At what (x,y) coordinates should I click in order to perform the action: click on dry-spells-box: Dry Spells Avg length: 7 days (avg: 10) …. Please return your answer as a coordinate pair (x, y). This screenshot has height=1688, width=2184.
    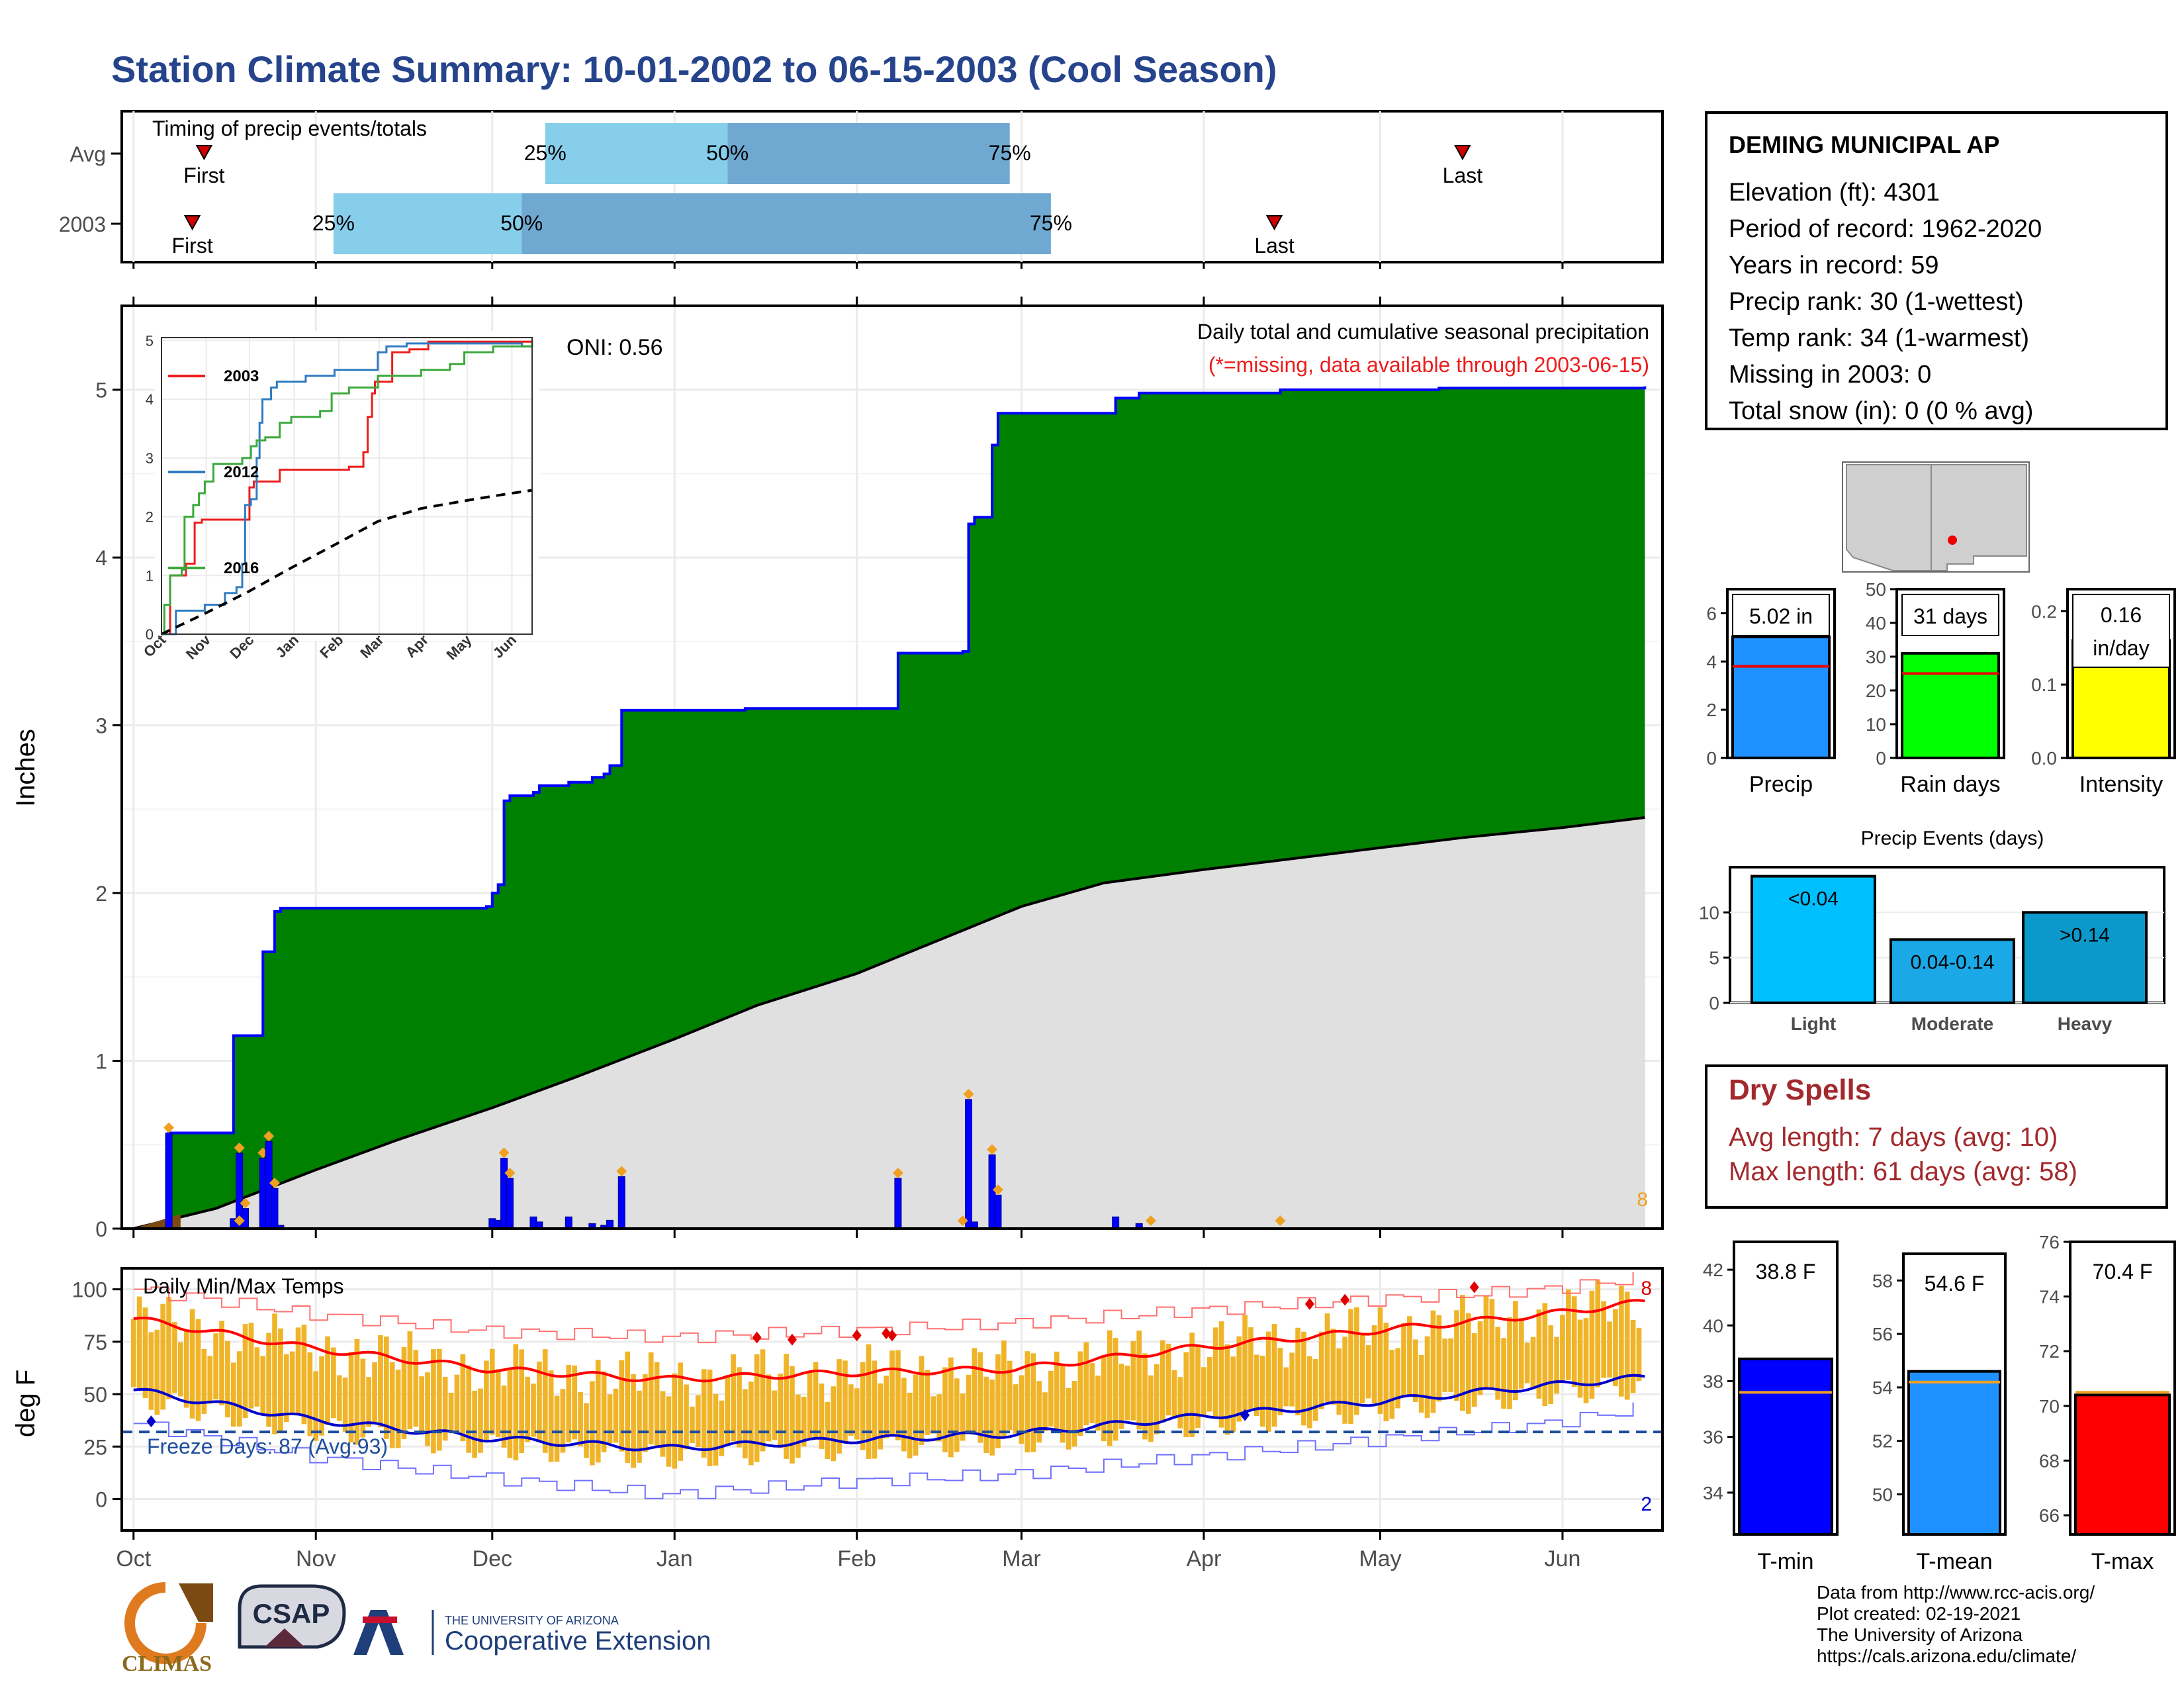
    Looking at the image, I should click on (1937, 1136).